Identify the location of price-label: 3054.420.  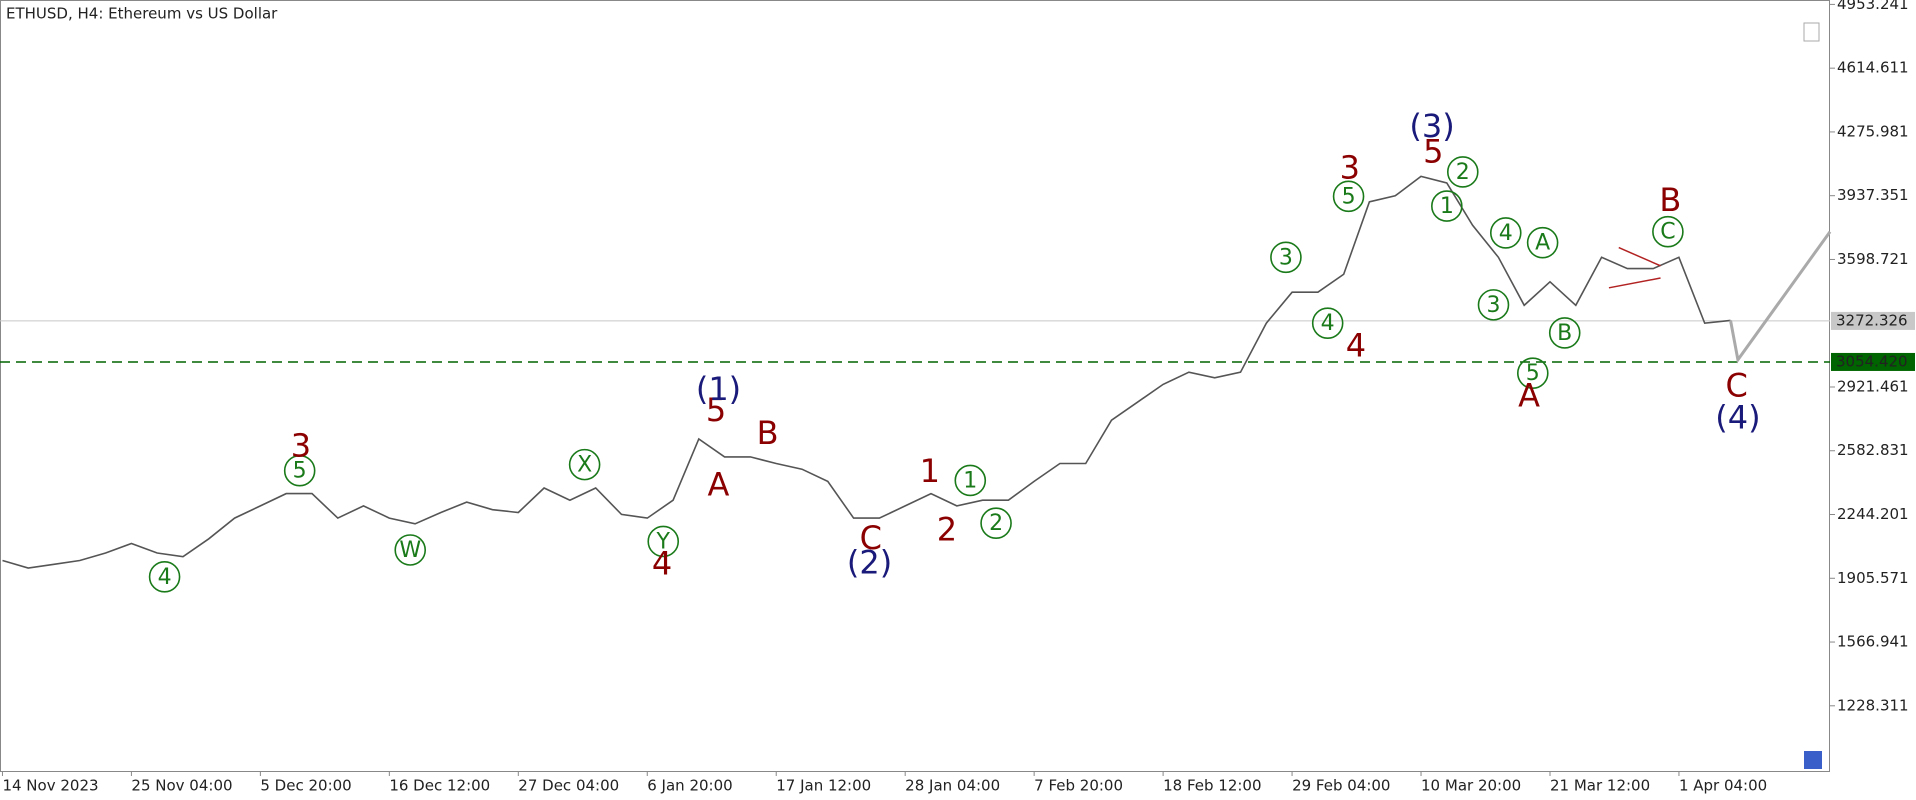
(1872, 361).